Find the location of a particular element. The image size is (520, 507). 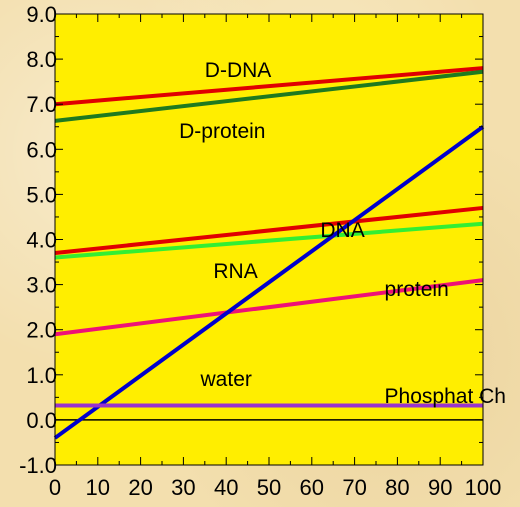

series-line-dna is located at coordinates (269, 230).